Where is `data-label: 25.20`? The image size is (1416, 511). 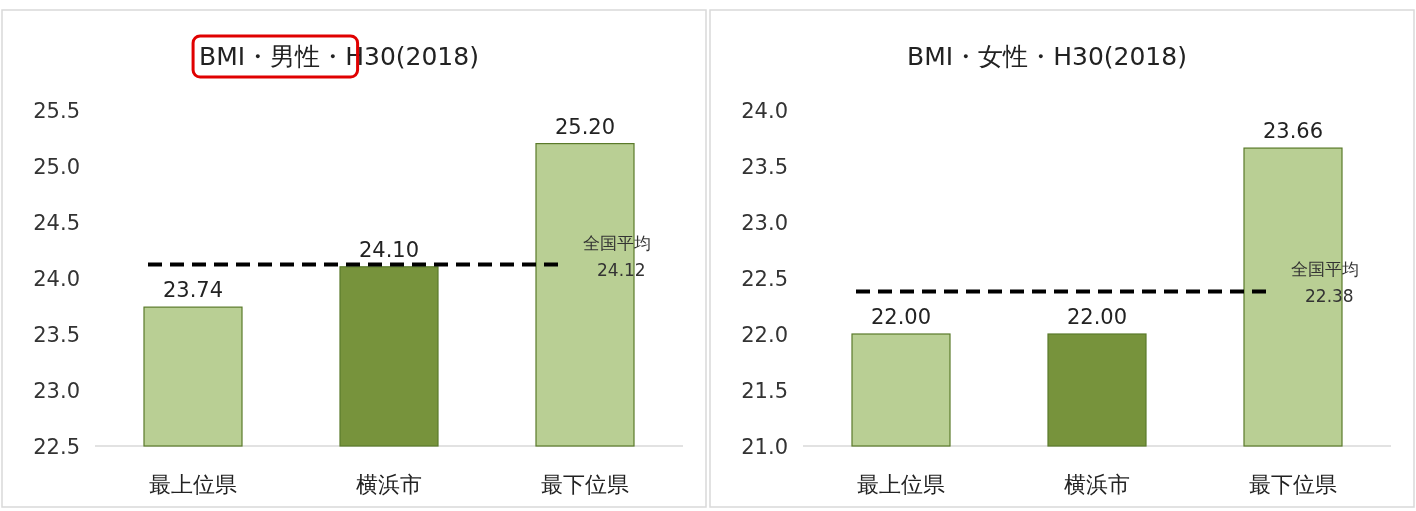
data-label: 25.20 is located at coordinates (585, 126).